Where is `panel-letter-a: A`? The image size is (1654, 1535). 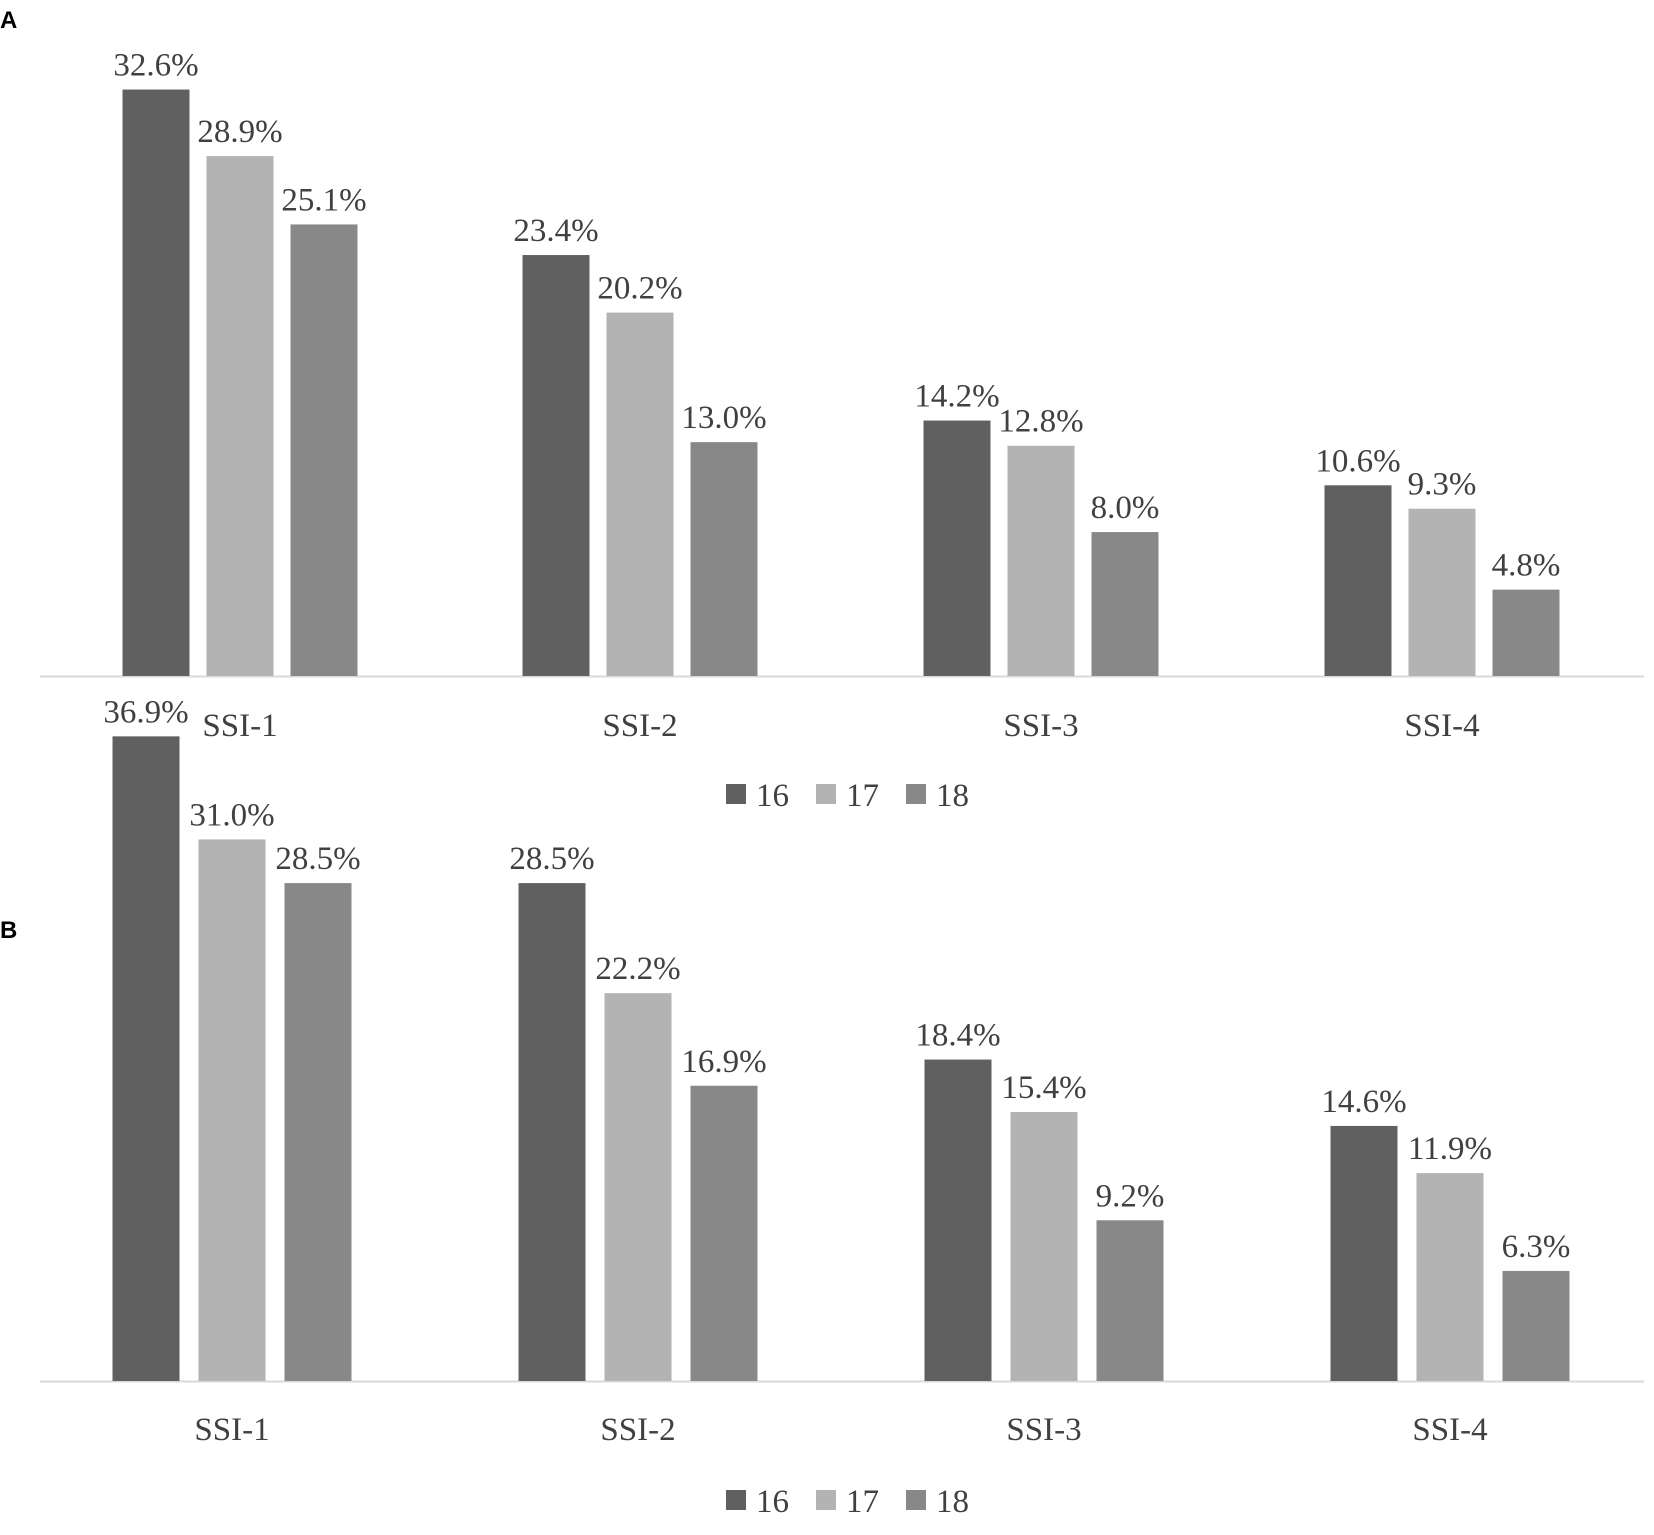
panel-letter-a: A is located at coordinates (8, 20).